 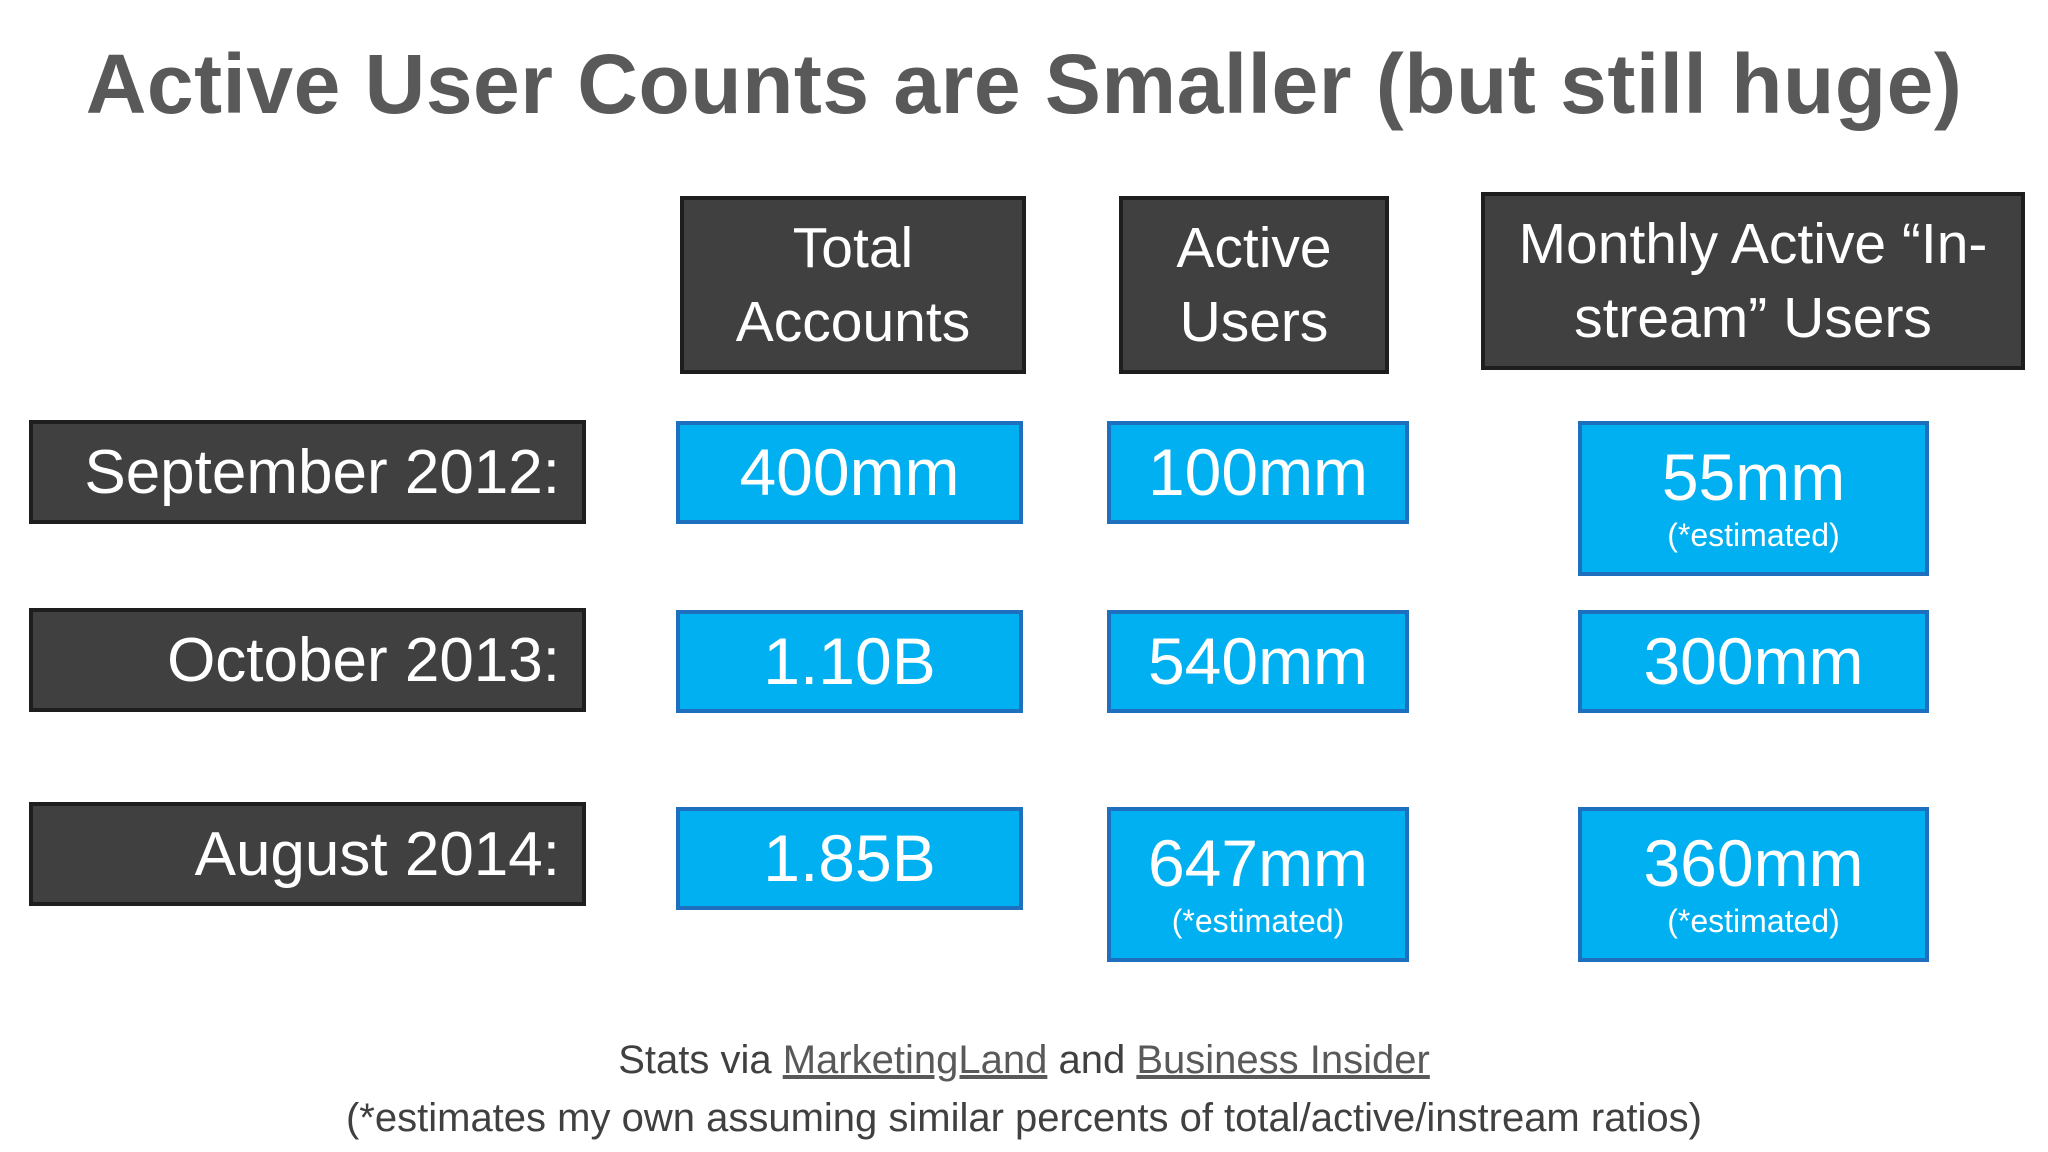 I want to click on cell-value: 100mm, so click(x=1258, y=471).